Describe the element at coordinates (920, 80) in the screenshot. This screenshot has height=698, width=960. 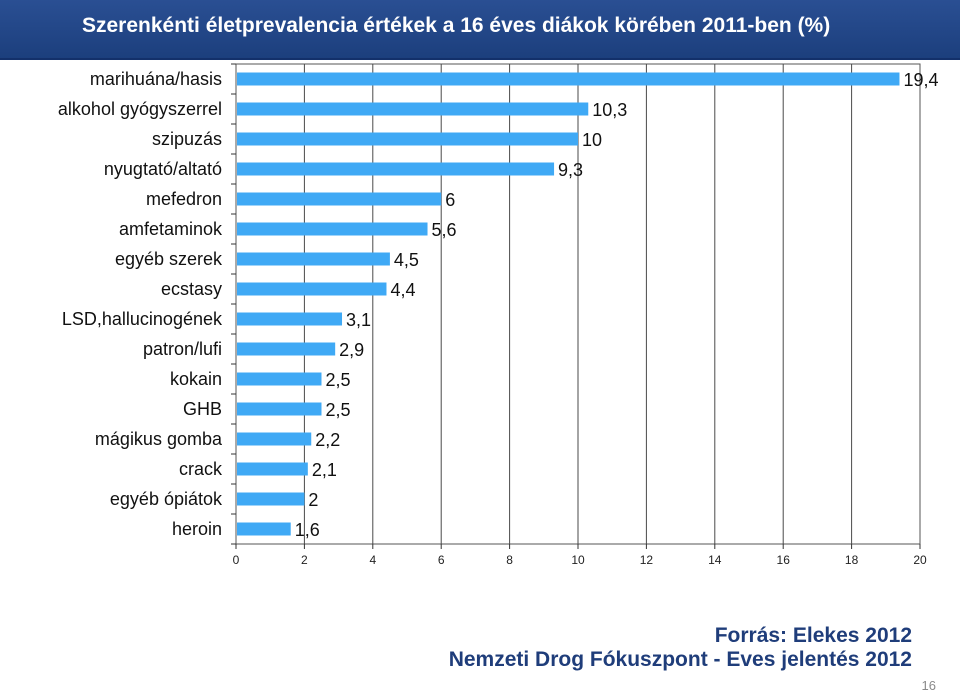
I see `value-label: 19,4` at that location.